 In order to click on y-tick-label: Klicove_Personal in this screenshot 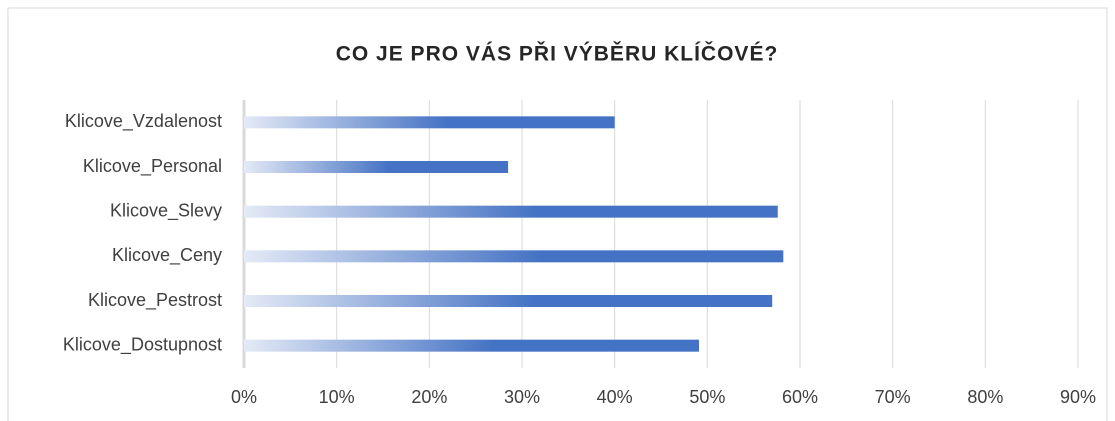, I will do `click(152, 166)`.